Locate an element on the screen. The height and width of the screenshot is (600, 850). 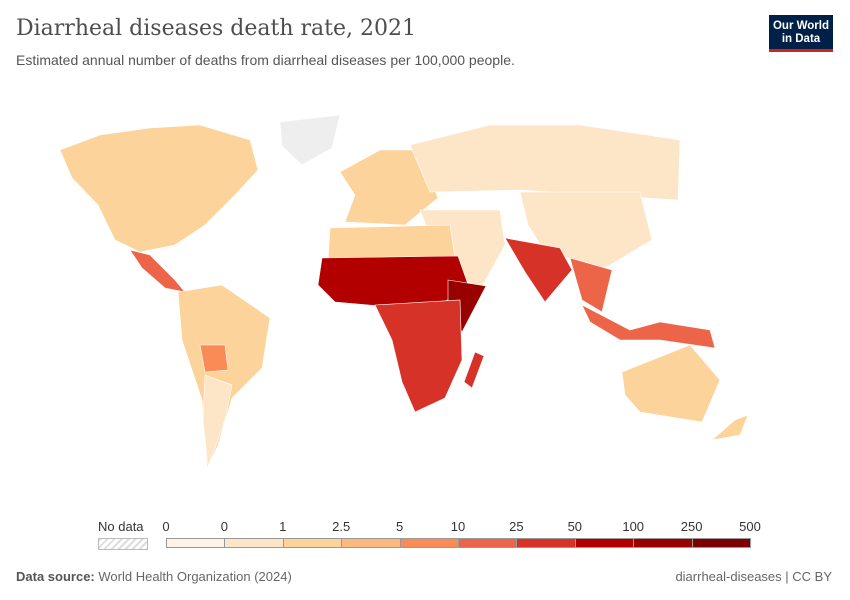
region-madagascar is located at coordinates (474, 370).